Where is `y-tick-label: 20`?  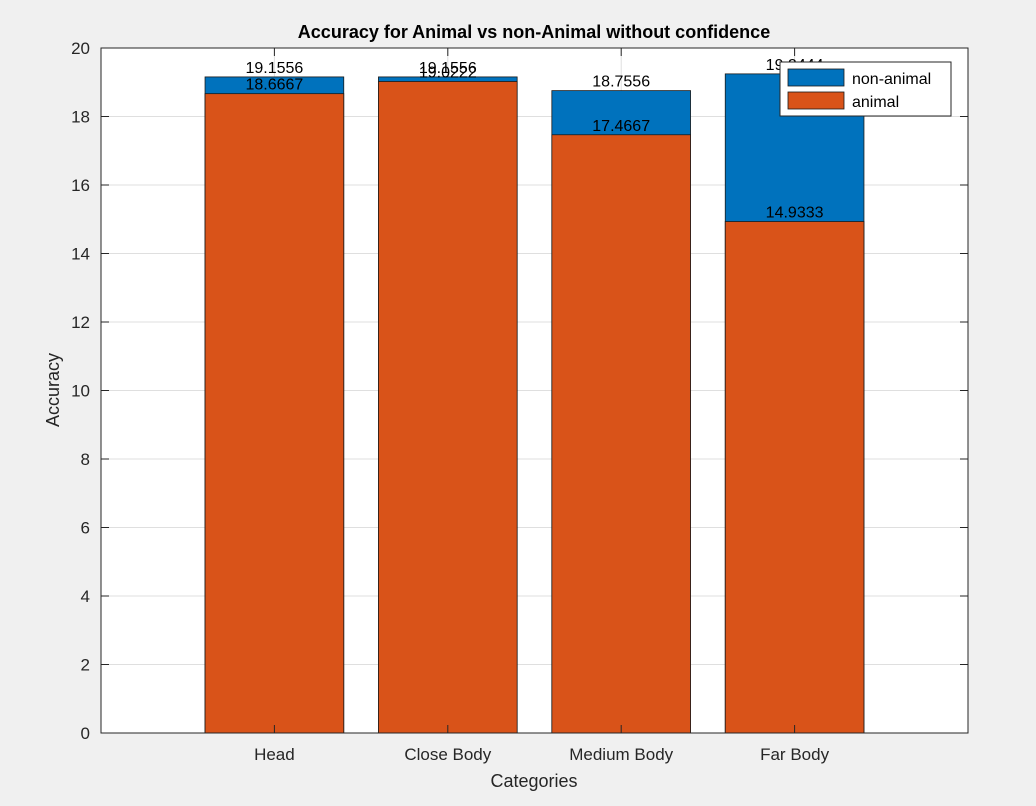
y-tick-label: 20 is located at coordinates (80, 48).